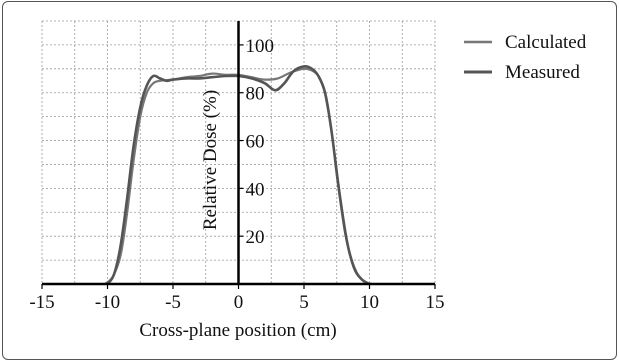 This screenshot has height=362, width=619. Describe the element at coordinates (255, 94) in the screenshot. I see `y-tick-label: 80` at that location.